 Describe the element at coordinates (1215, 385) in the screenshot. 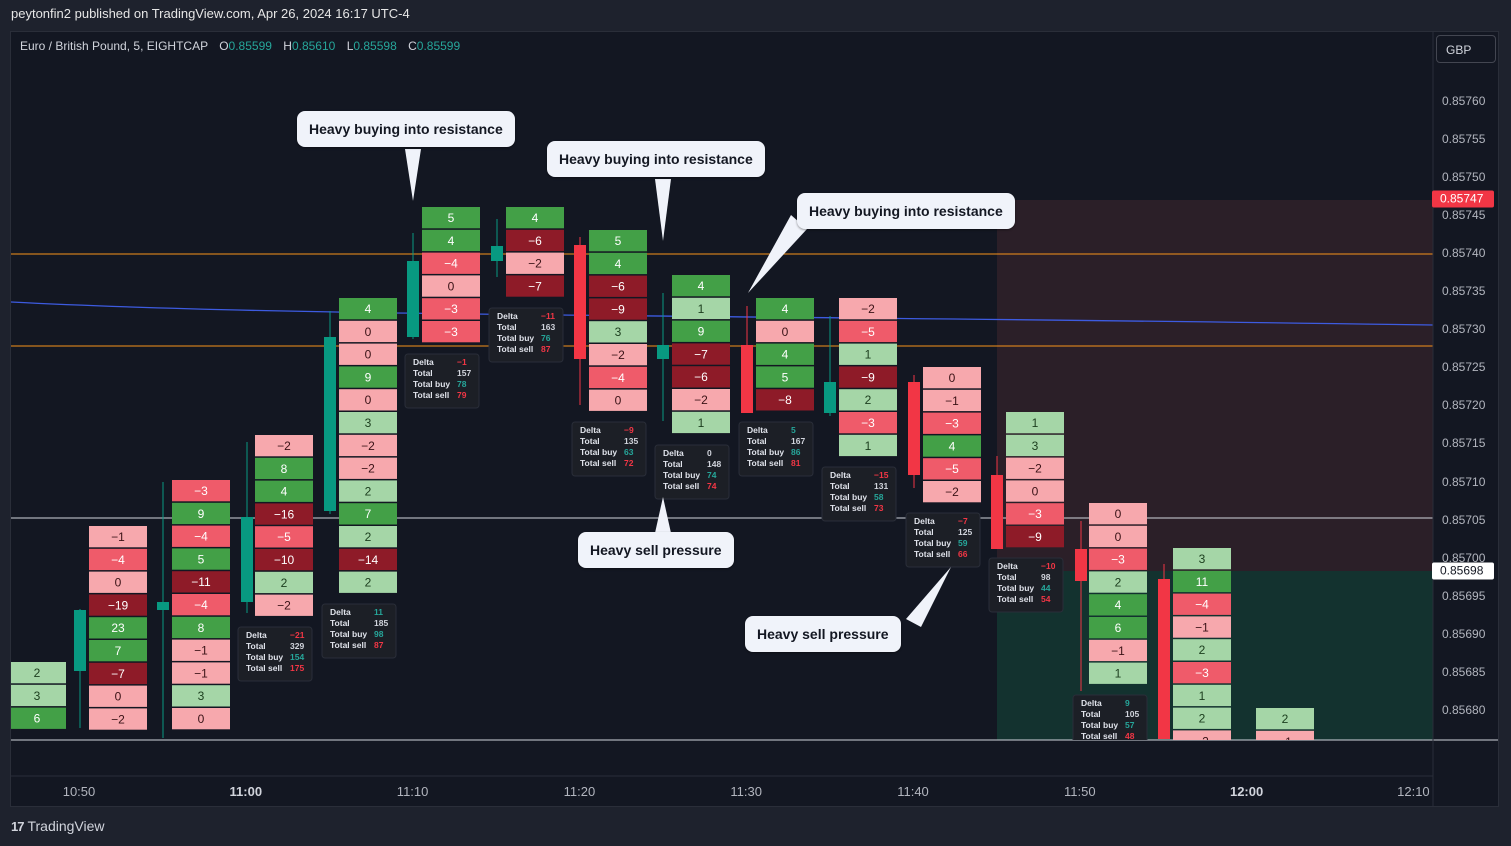

I see `resistance-zone` at that location.